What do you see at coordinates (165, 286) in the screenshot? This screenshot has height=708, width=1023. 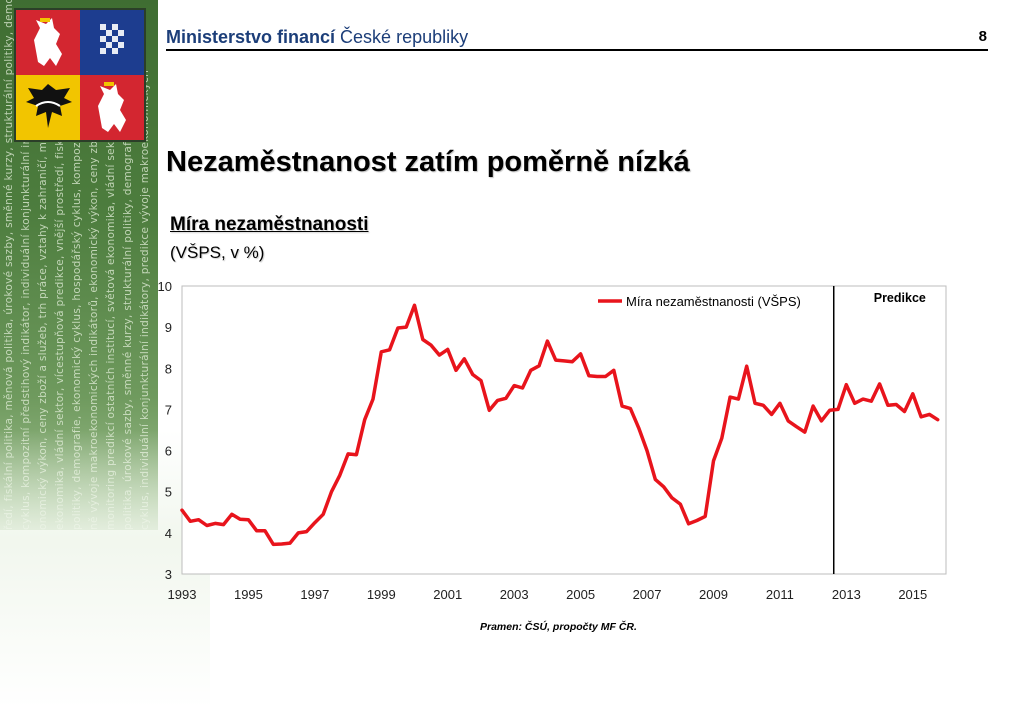 I see `y-tick-label: 10` at bounding box center [165, 286].